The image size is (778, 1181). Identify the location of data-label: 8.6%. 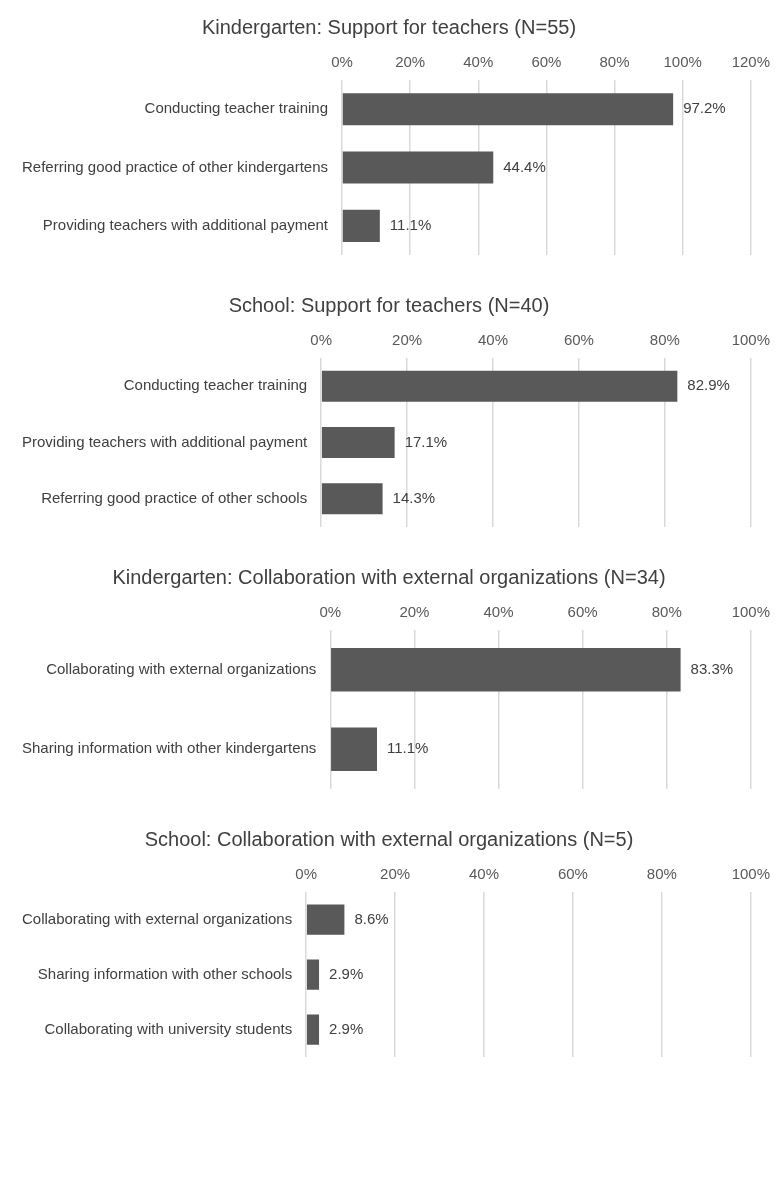
(371, 918).